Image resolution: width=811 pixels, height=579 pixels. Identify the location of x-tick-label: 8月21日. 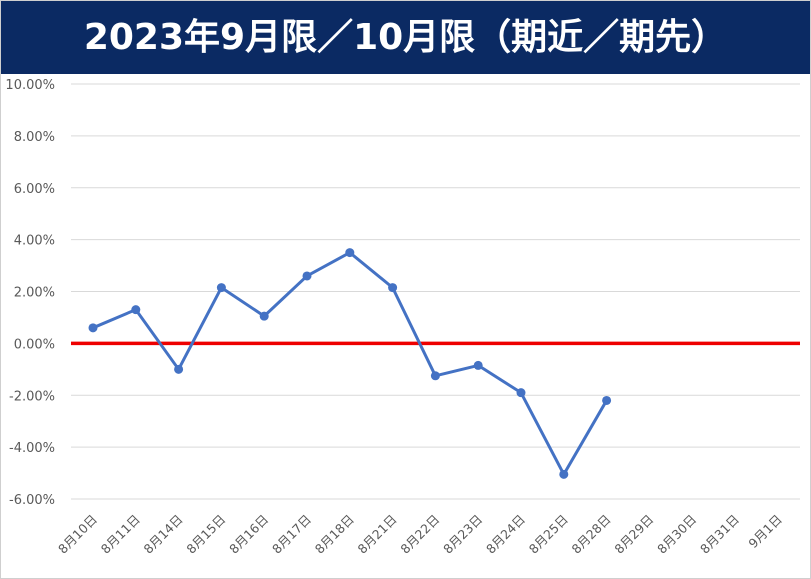
(377, 534).